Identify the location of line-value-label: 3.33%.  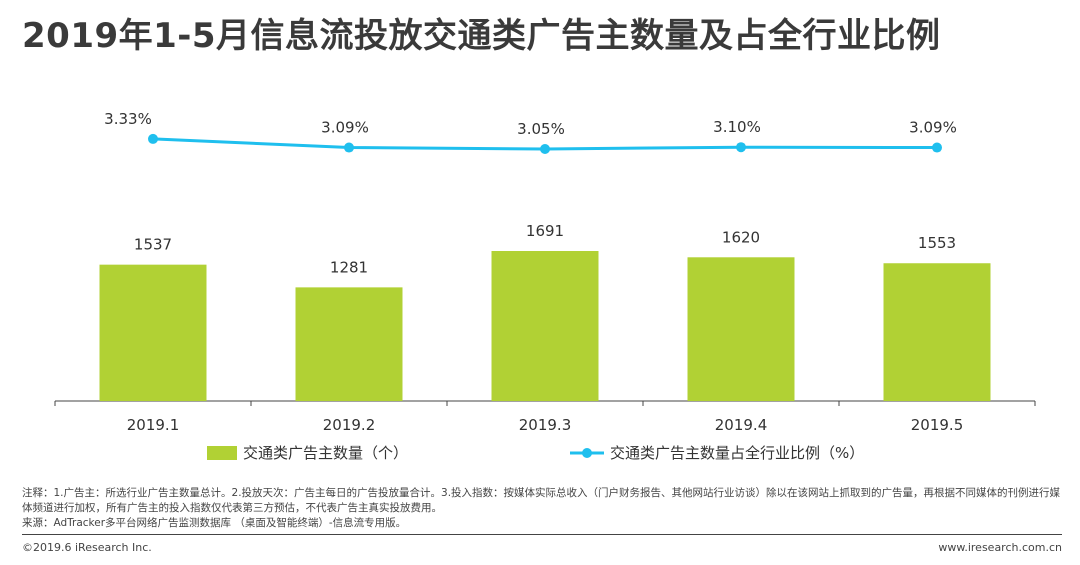
(128, 119).